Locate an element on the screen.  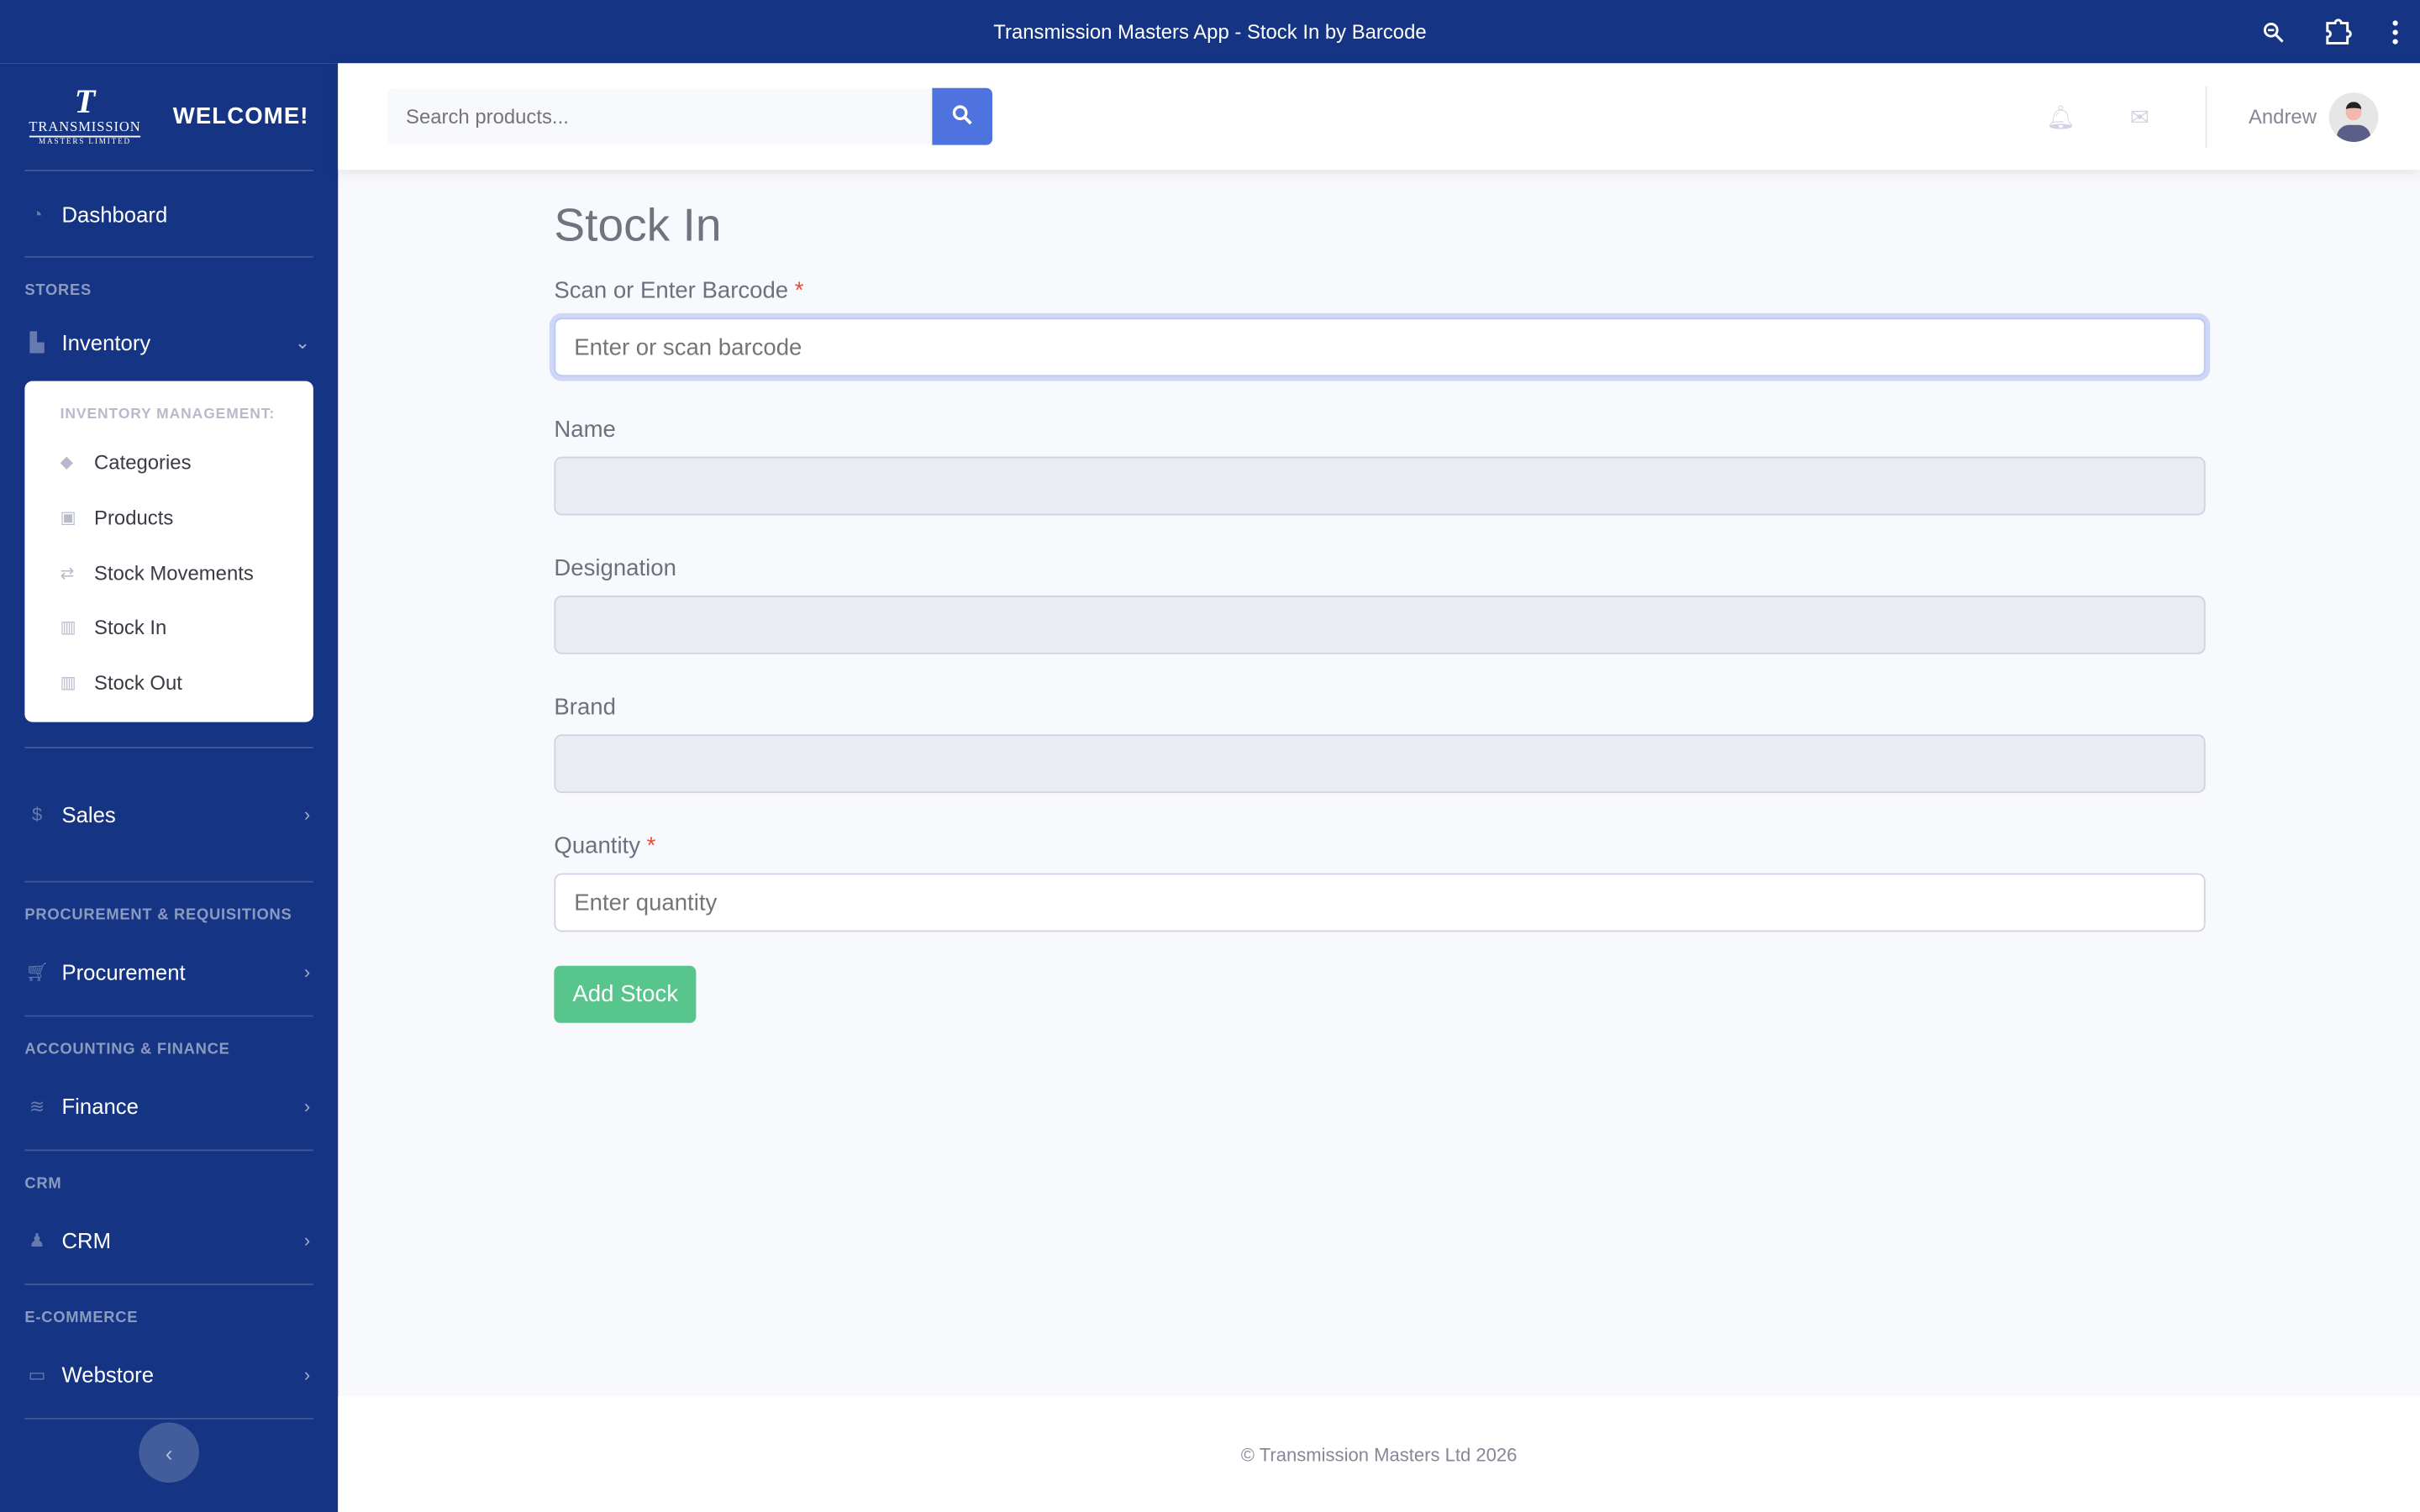
avatar is located at coordinates (2353, 117).